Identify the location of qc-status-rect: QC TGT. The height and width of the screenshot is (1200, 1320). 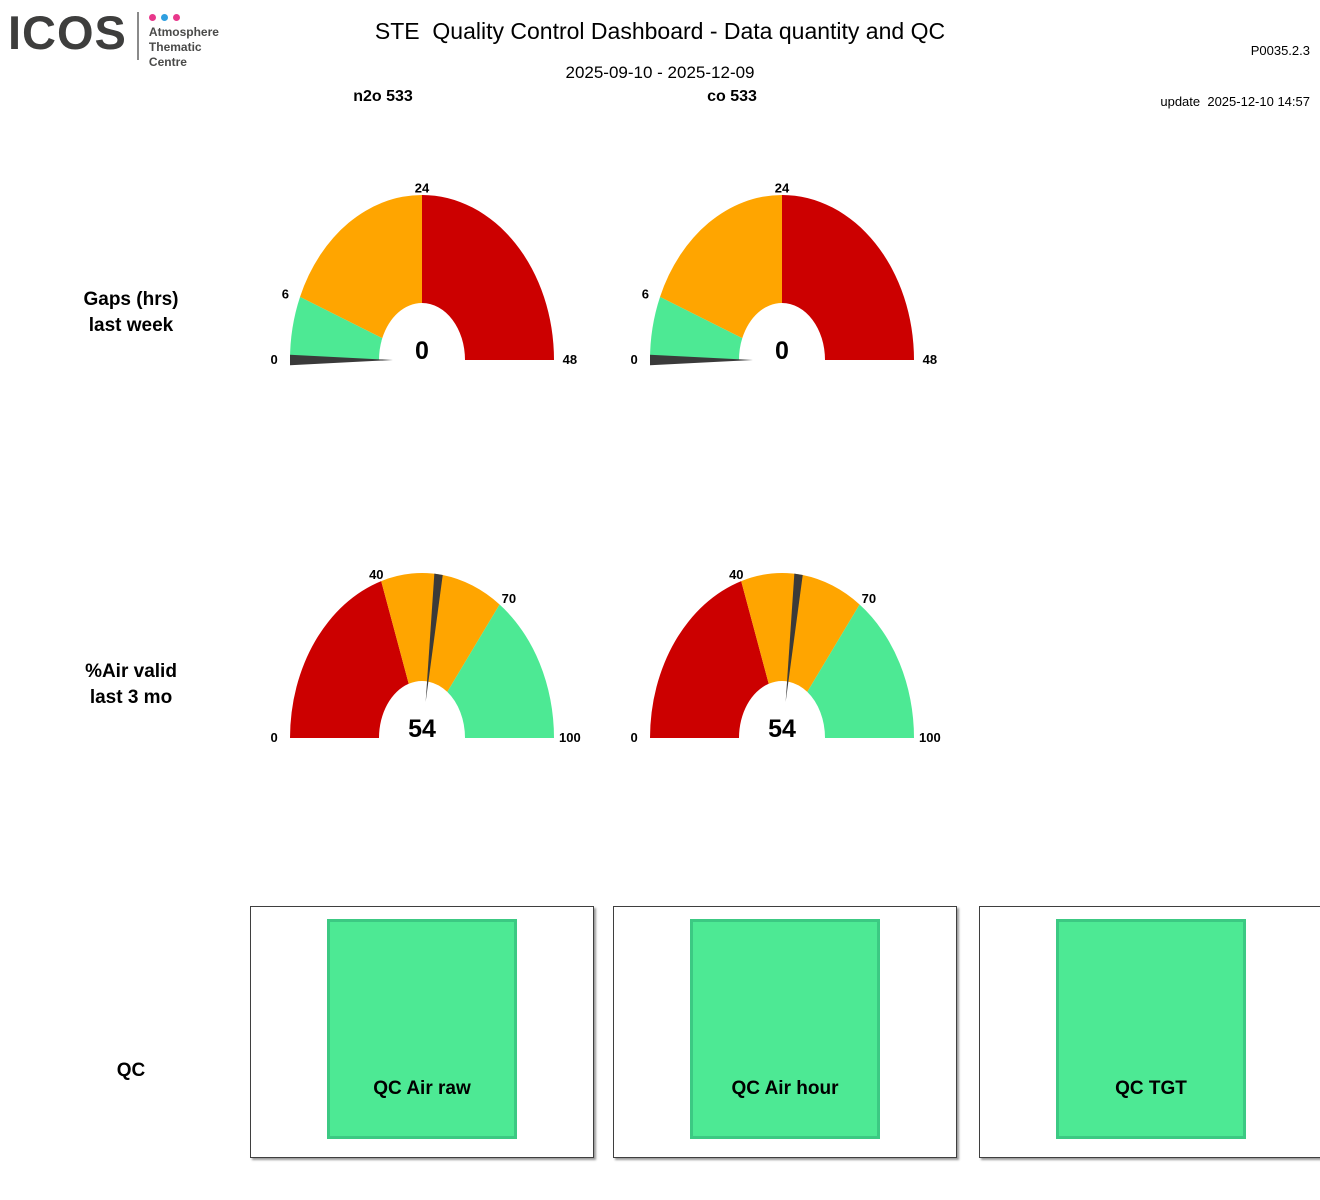
(1151, 1029).